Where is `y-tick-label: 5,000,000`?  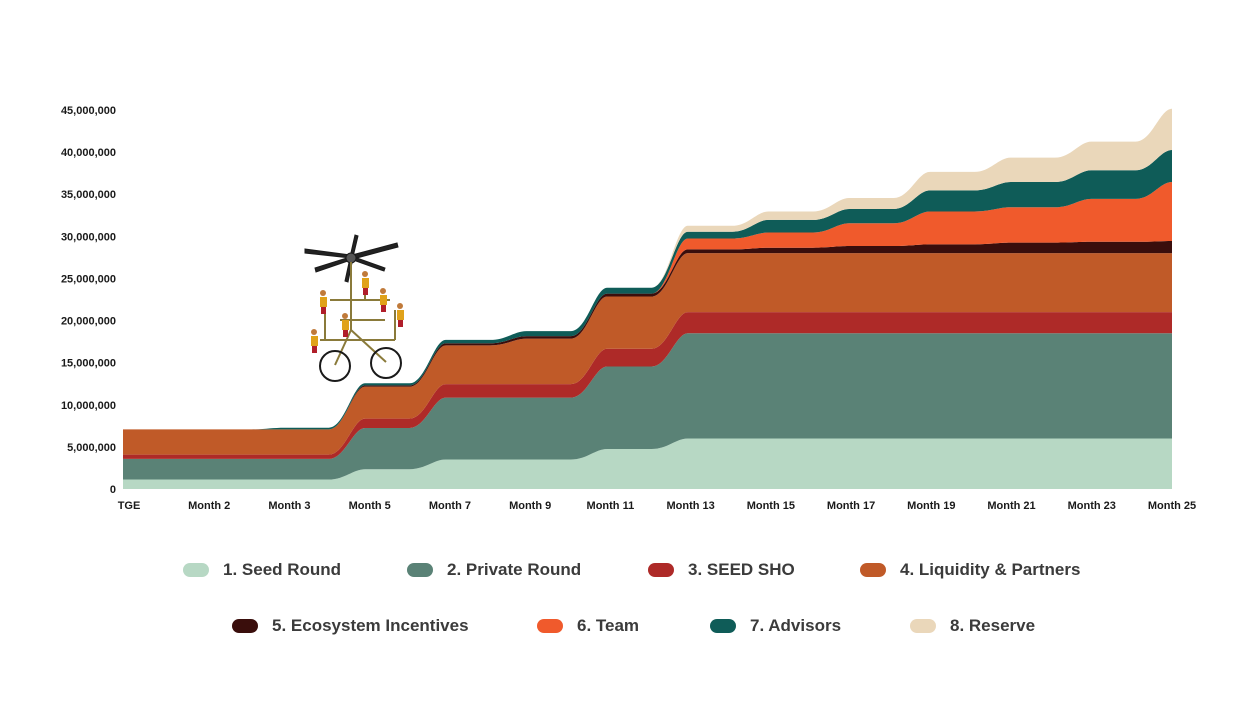
y-tick-label: 5,000,000 is located at coordinates (91, 448).